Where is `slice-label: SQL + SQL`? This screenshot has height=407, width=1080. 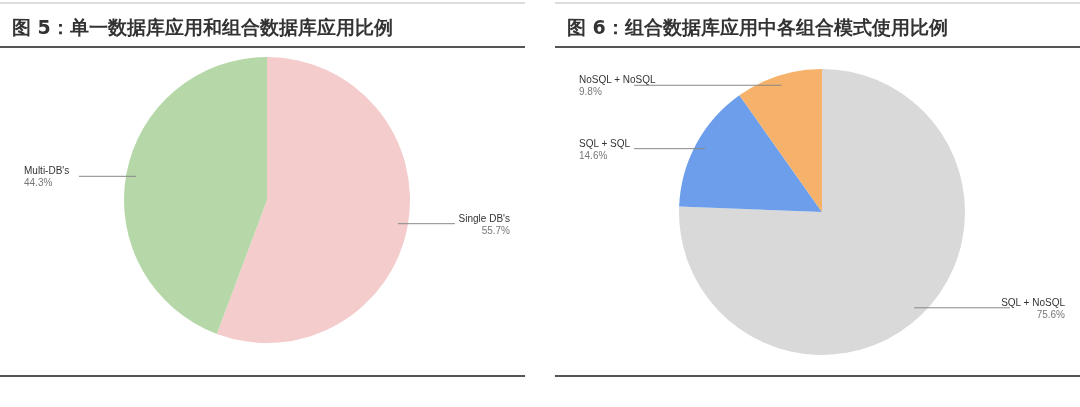
slice-label: SQL + SQL is located at coordinates (605, 143).